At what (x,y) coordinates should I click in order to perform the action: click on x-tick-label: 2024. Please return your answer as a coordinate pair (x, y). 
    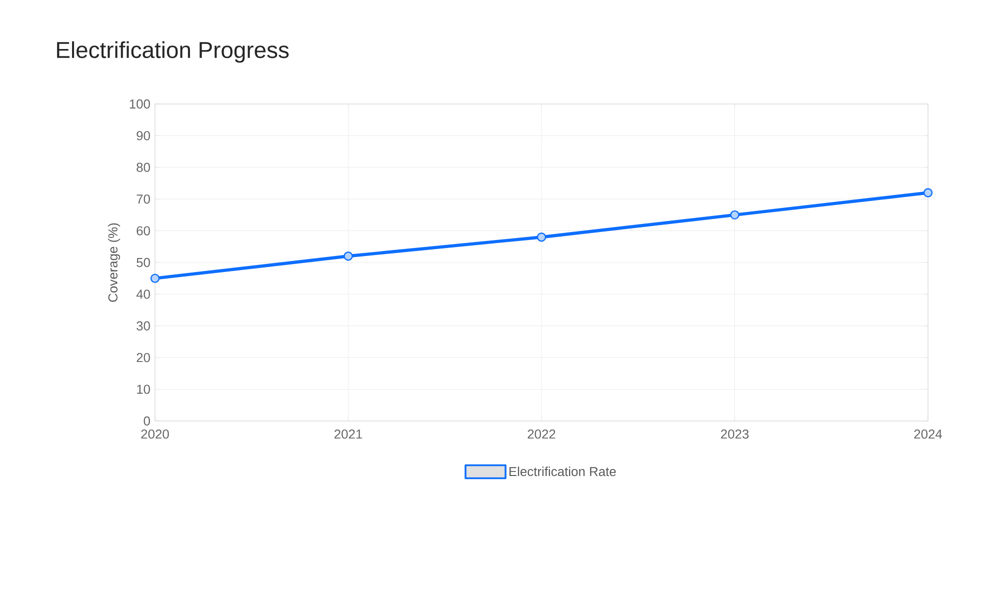
    Looking at the image, I should click on (928, 434).